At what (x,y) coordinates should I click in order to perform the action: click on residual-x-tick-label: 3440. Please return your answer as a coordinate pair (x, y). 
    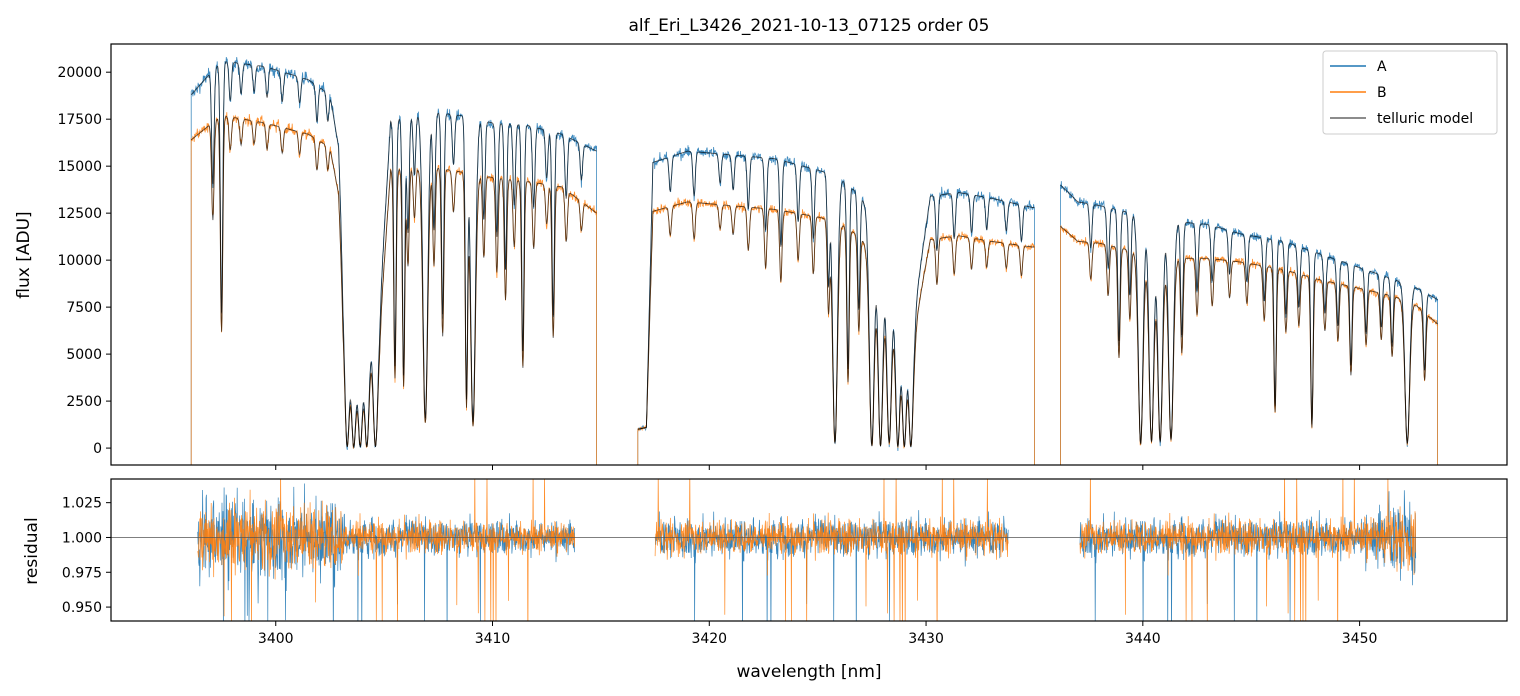
    Looking at the image, I should click on (1143, 639).